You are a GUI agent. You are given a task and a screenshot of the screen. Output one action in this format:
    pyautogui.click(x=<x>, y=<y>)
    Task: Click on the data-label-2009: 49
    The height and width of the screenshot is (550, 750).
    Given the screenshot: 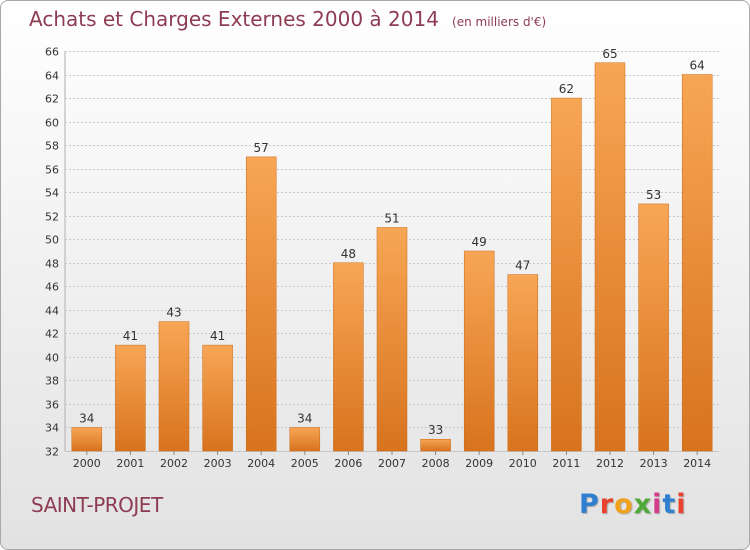 What is the action you would take?
    pyautogui.click(x=479, y=242)
    